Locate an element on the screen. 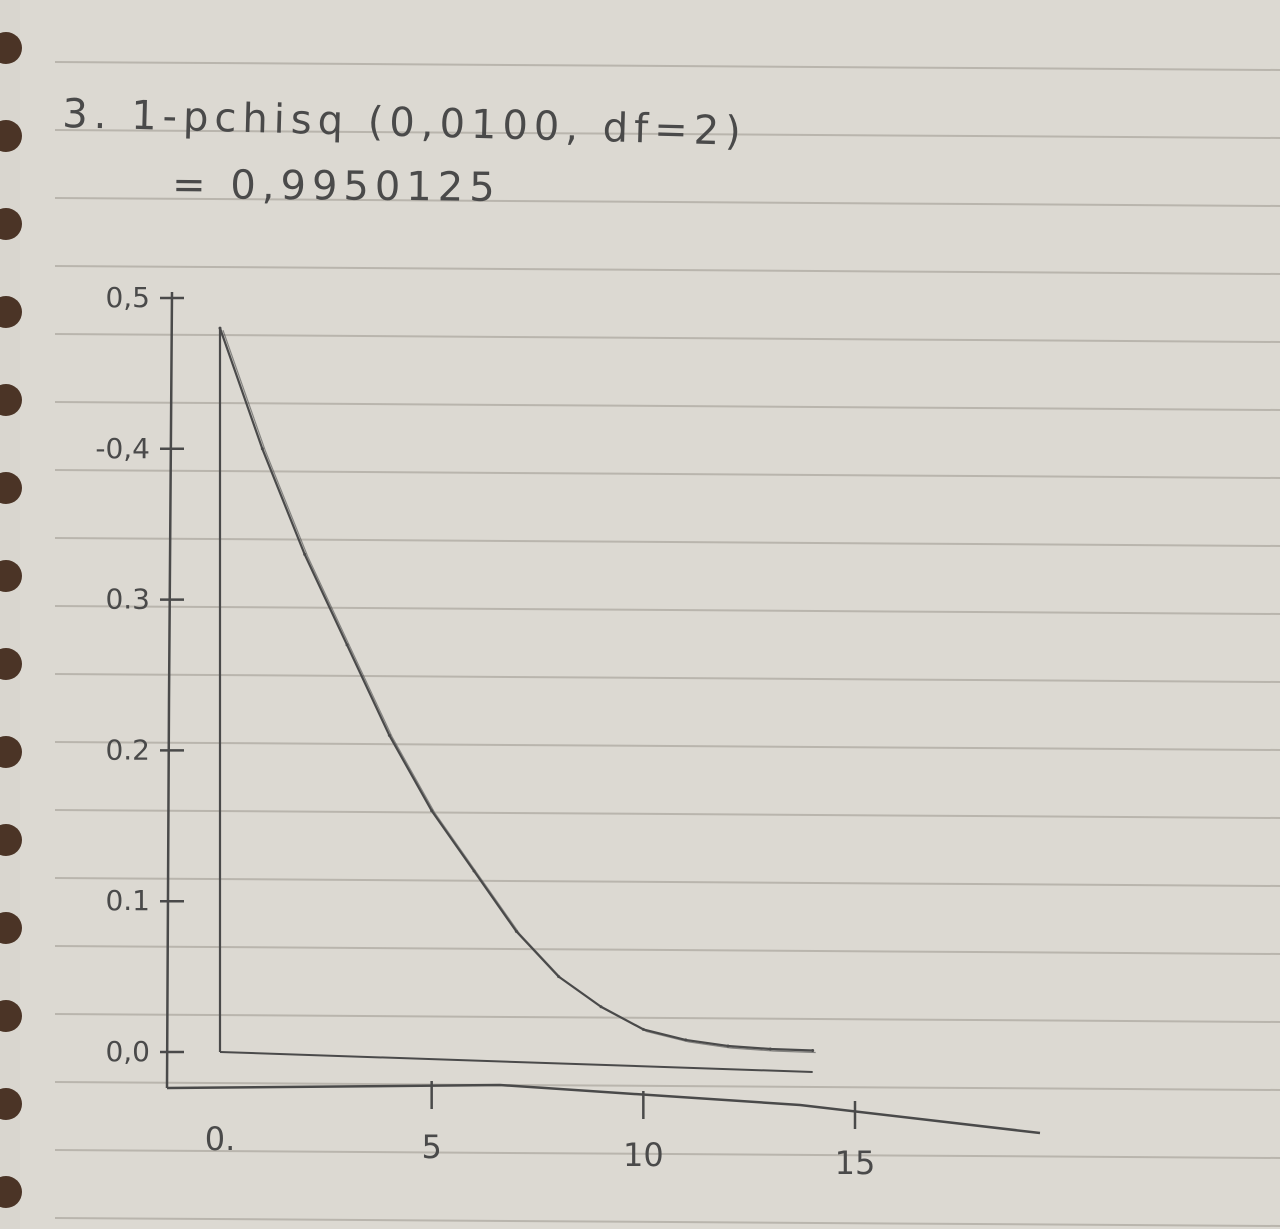  y-tick-label: 0.3 is located at coordinates (127, 599).